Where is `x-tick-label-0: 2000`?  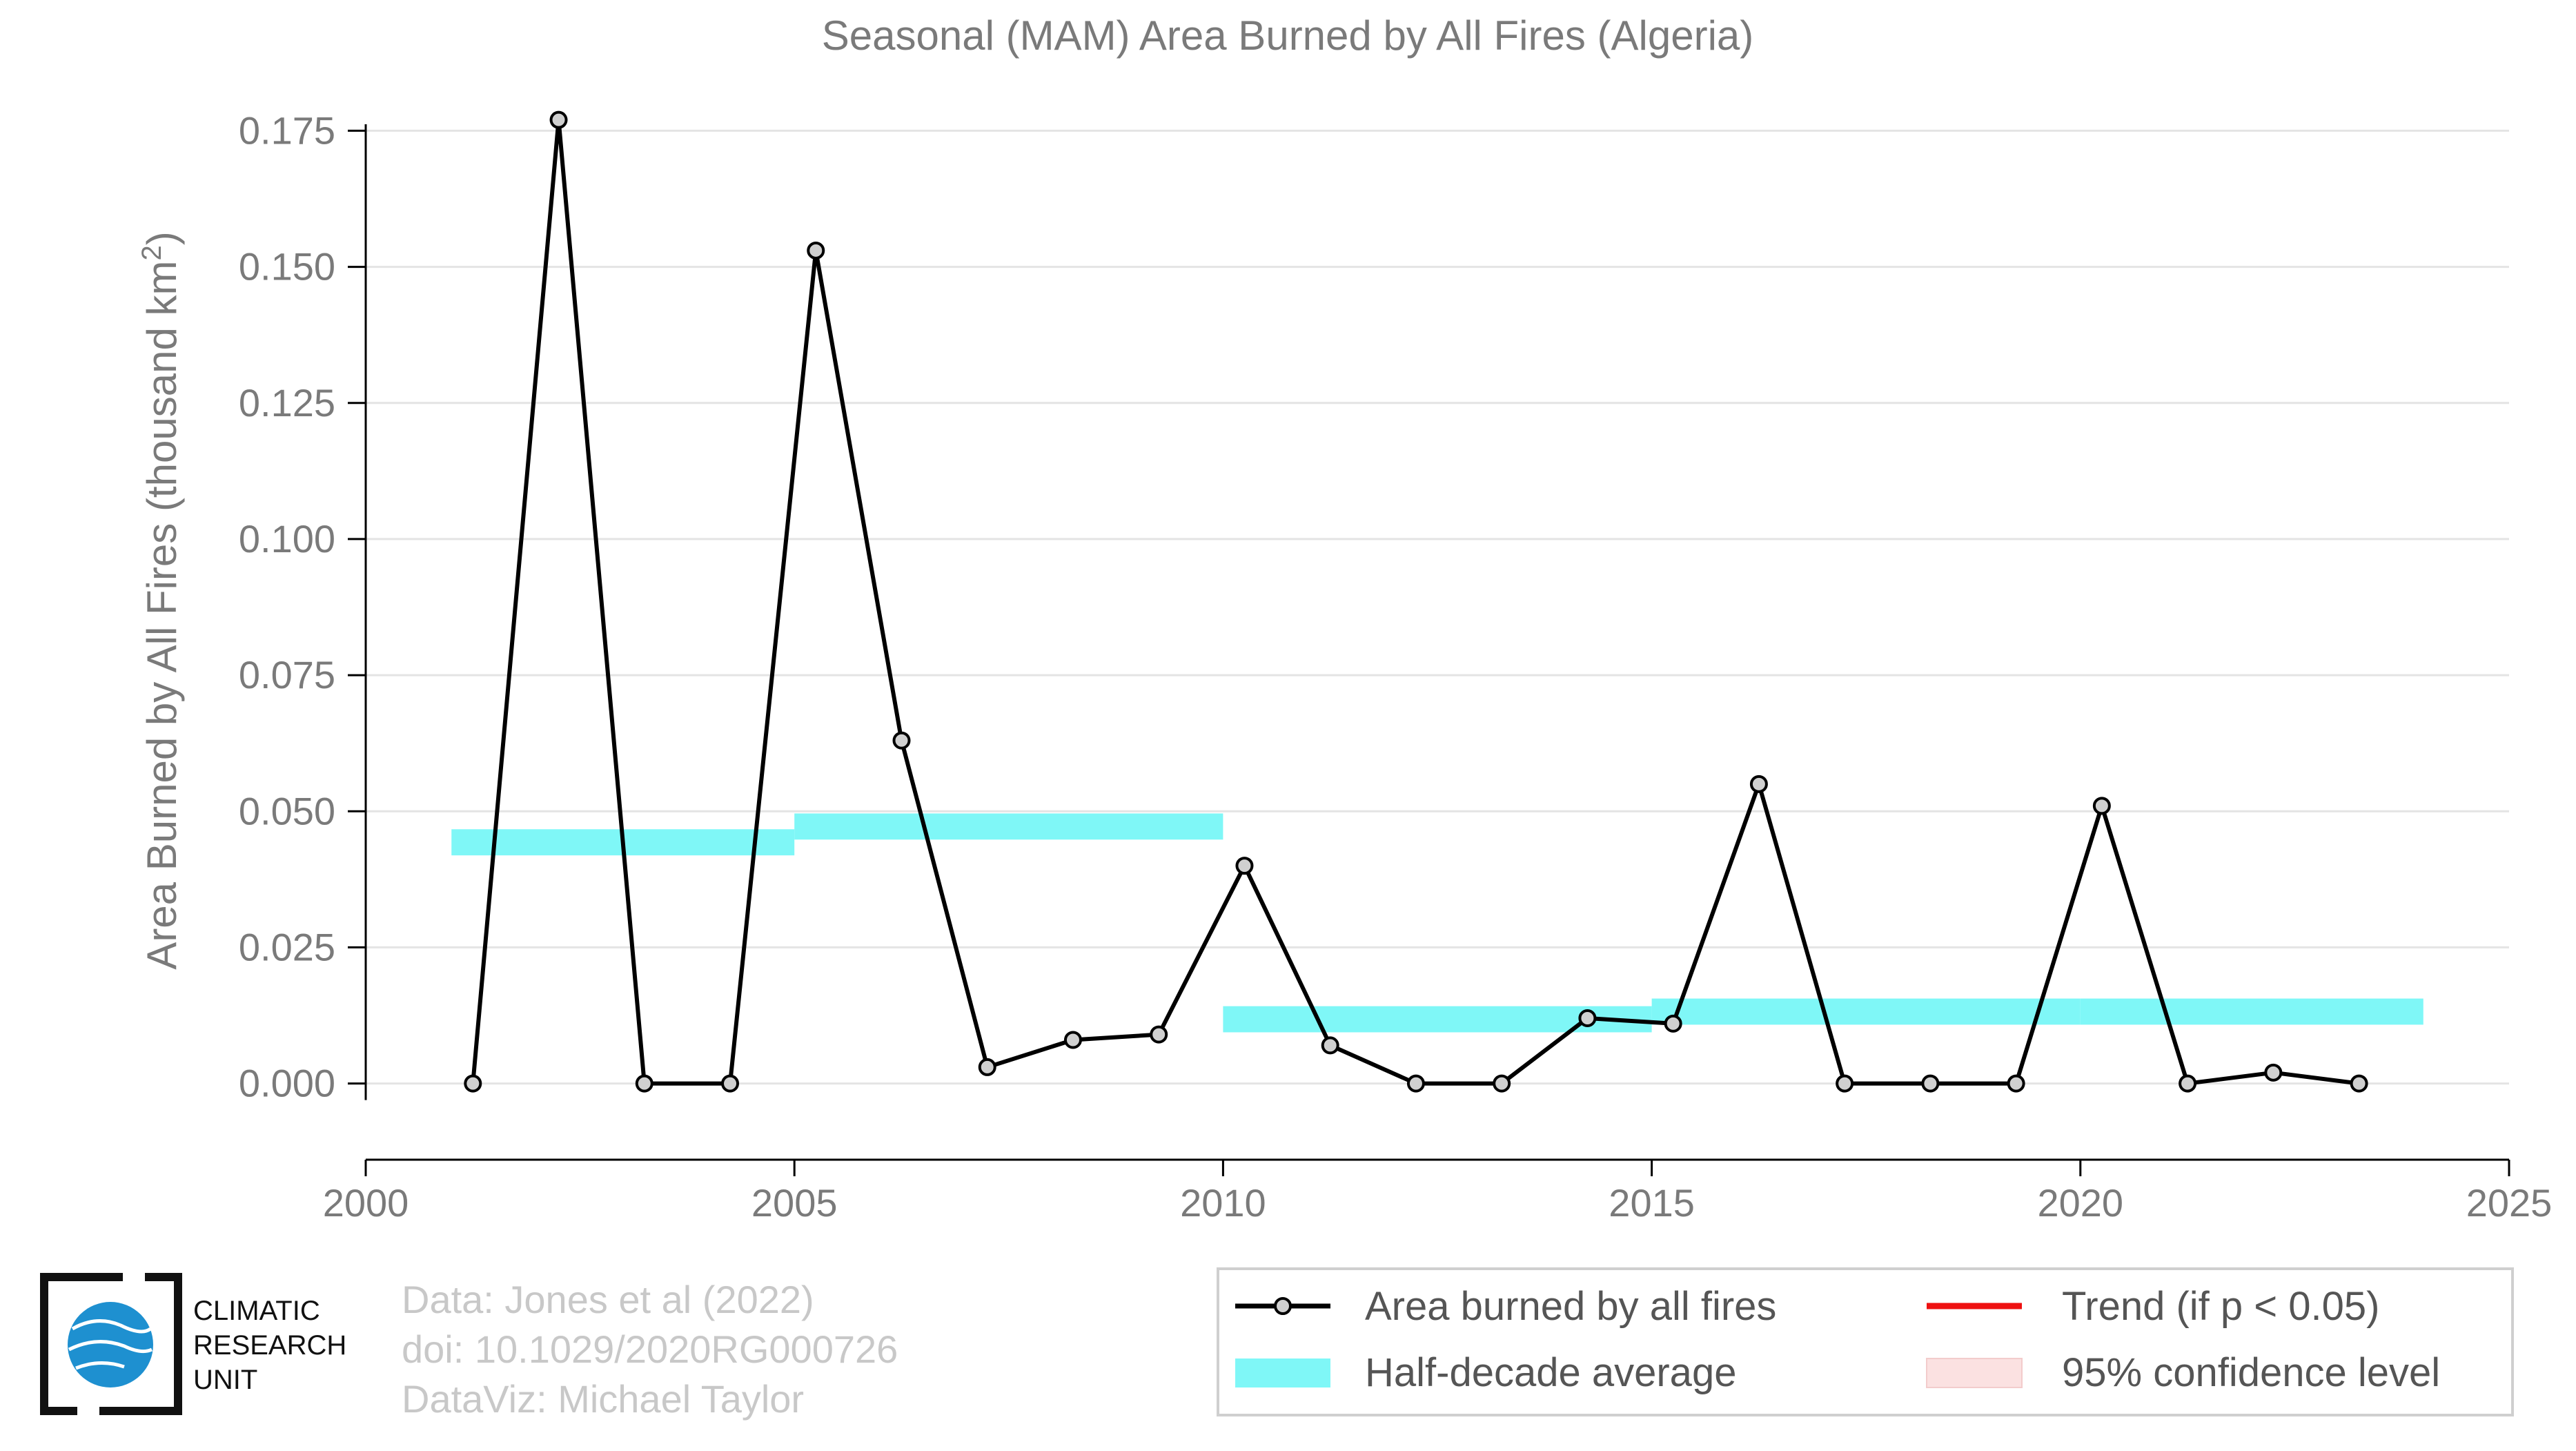
x-tick-label-0: 2000 is located at coordinates (366, 1203).